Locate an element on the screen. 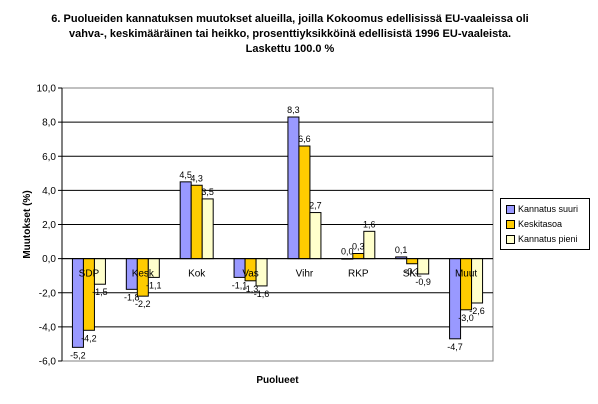 This screenshot has width=598, height=404. y-tick-label: 10,0 is located at coordinates (47, 89).